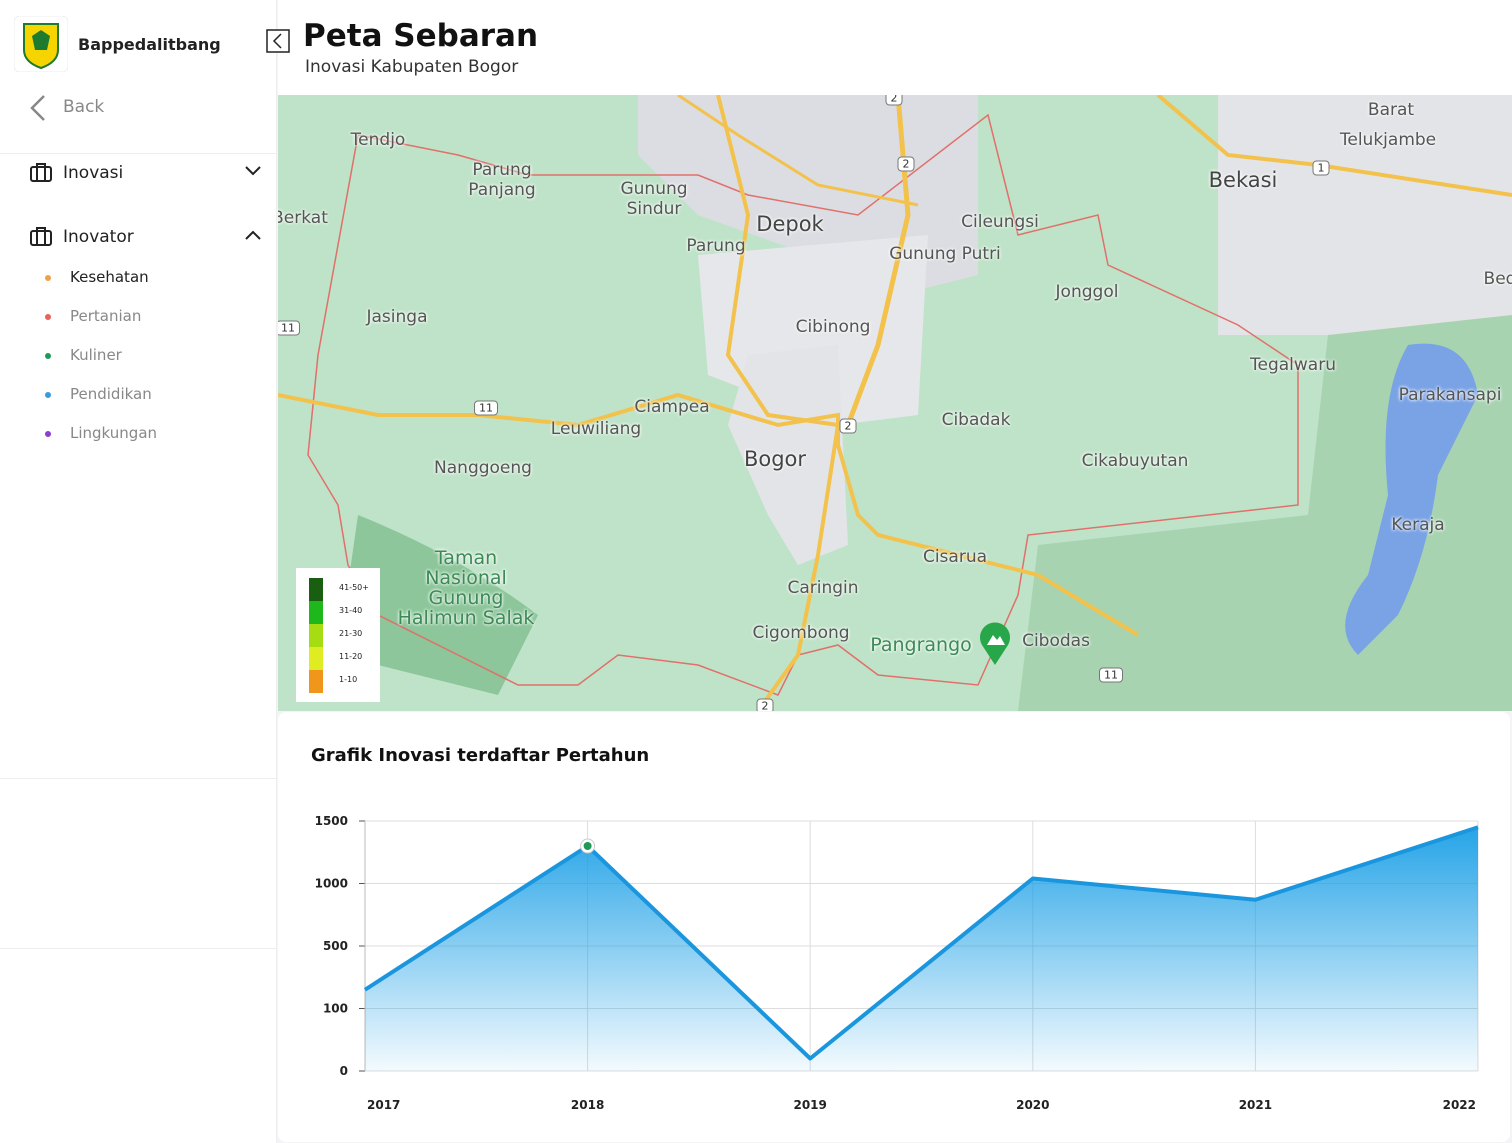 The image size is (1512, 1143). I want to click on place-label: Ciampea, so click(672, 407).